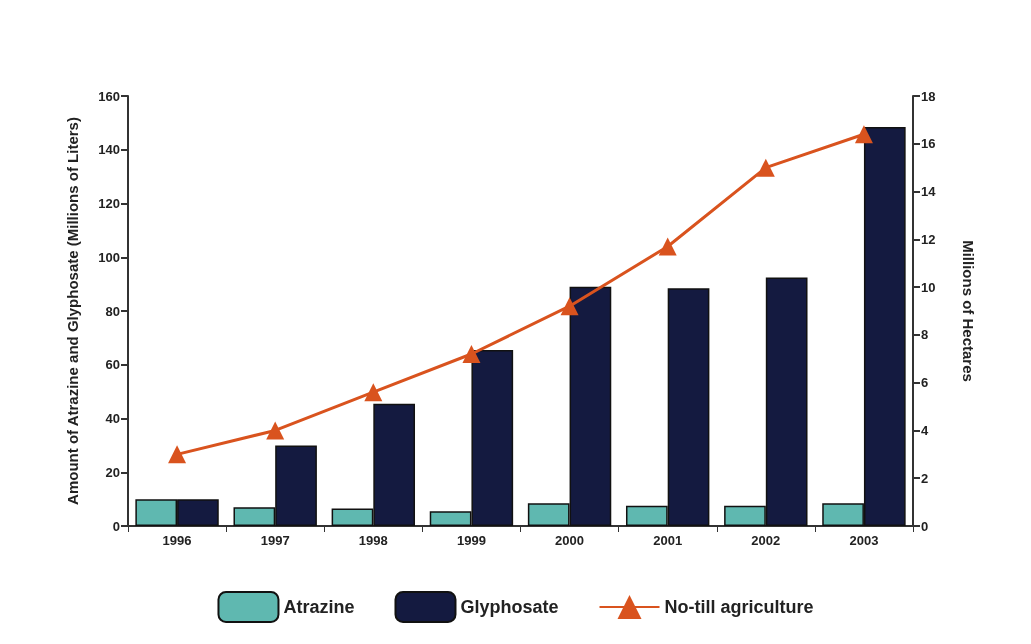 The image size is (1031, 644). What do you see at coordinates (112, 311) in the screenshot?
I see `y-tick-label: 80` at bounding box center [112, 311].